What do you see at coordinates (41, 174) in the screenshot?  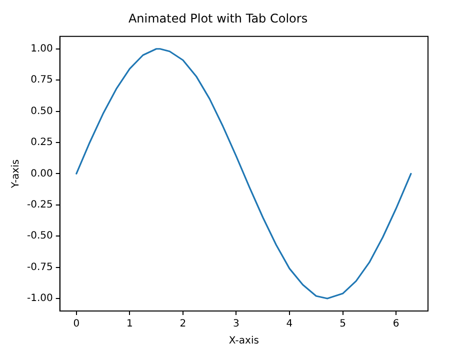 I see `y-tick-label: 0.00` at bounding box center [41, 174].